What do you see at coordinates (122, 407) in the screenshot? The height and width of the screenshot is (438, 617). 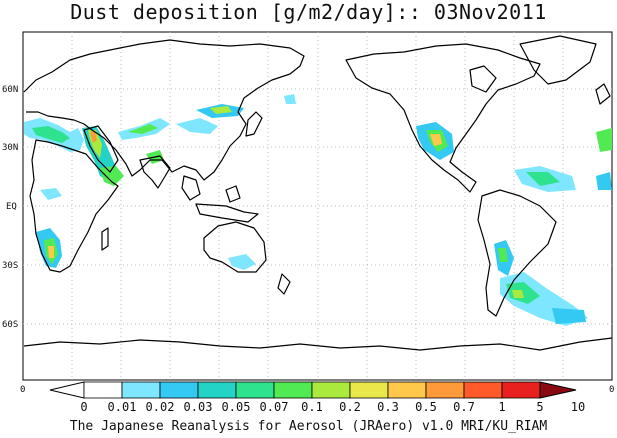 I see `colorbar-label: 0.01` at bounding box center [122, 407].